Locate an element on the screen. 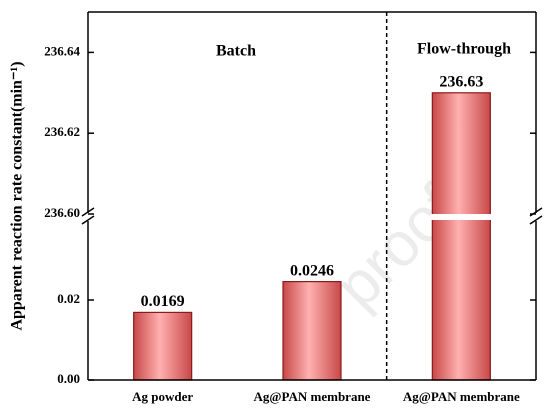  annotation: Batch is located at coordinates (236, 51).